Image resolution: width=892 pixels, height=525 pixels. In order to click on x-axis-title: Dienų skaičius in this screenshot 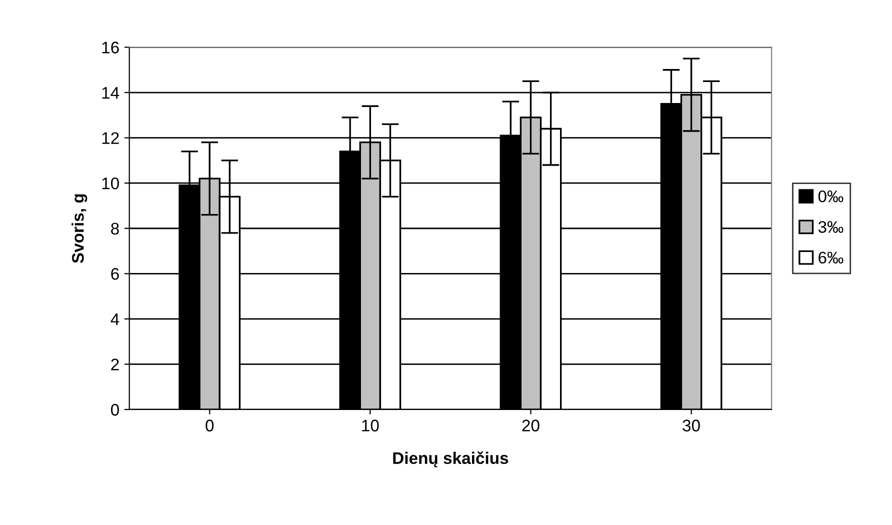, I will do `click(450, 459)`.